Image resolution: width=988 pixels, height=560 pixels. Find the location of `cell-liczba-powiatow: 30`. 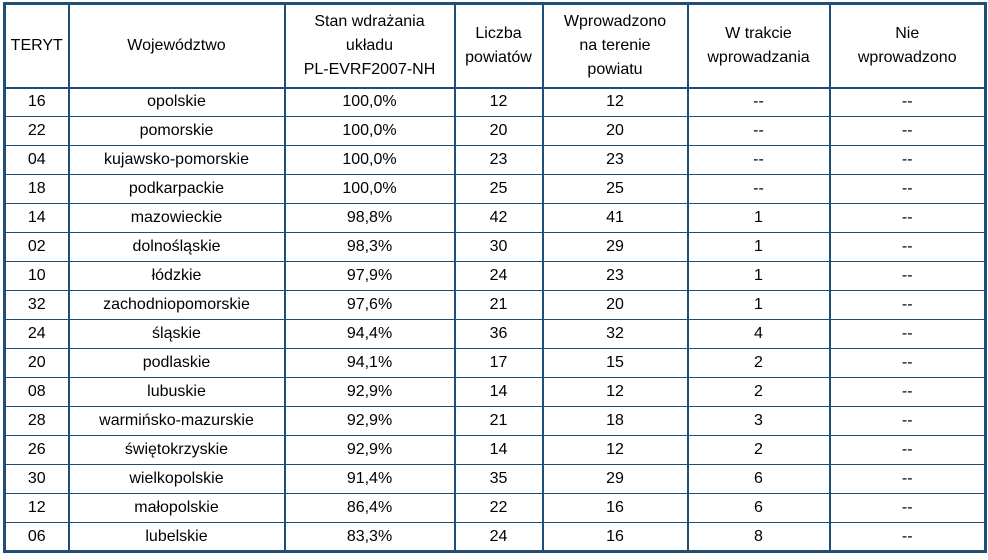

cell-liczba-powiatow: 30 is located at coordinates (498, 247).